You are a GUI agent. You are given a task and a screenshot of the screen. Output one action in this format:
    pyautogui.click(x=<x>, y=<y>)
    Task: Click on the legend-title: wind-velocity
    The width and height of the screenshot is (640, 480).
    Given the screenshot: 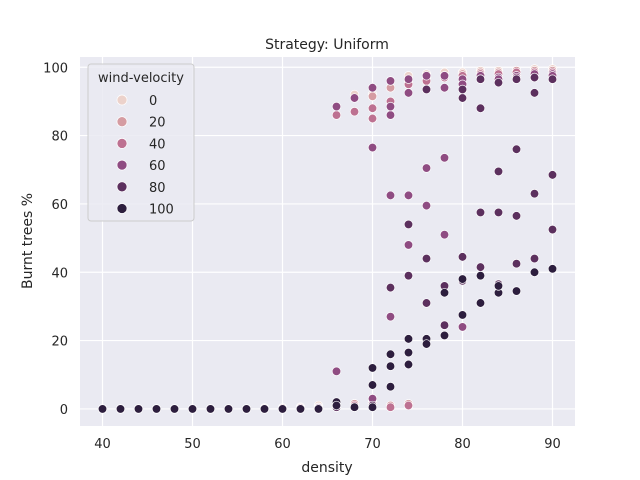 What is the action you would take?
    pyautogui.click(x=141, y=78)
    